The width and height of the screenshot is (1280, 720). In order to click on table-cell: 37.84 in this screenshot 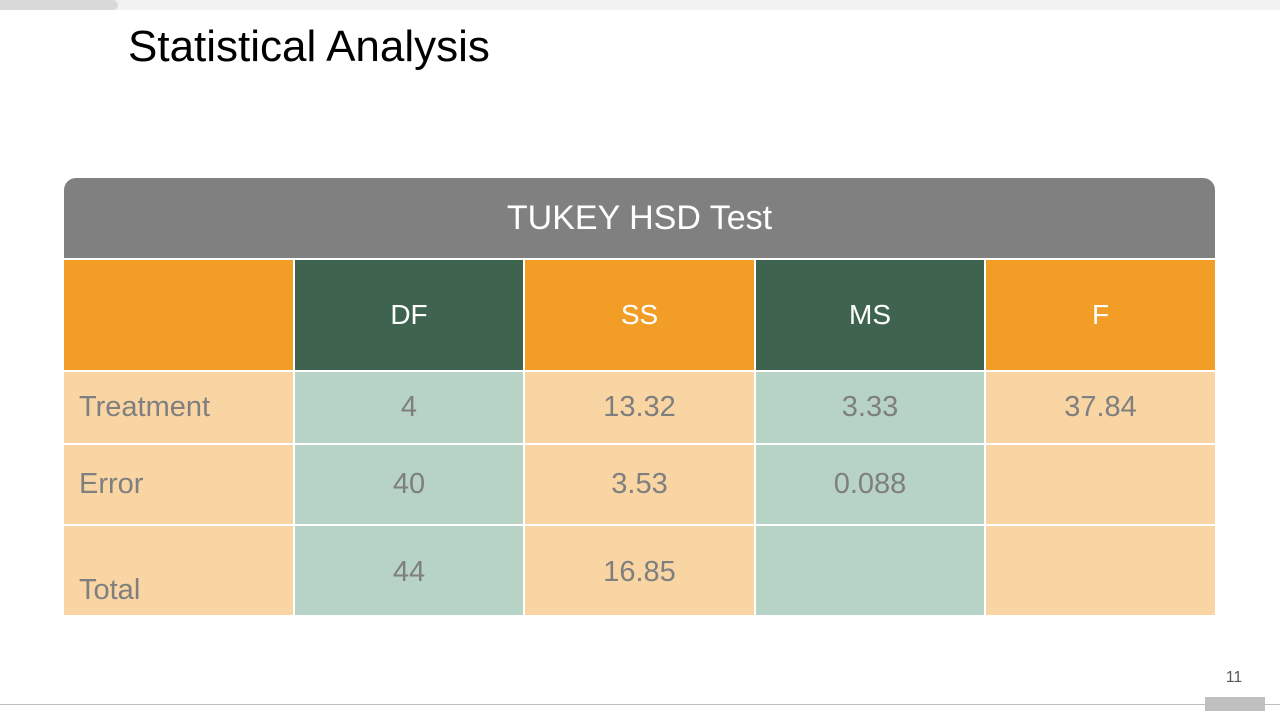, I will do `click(1100, 407)`.